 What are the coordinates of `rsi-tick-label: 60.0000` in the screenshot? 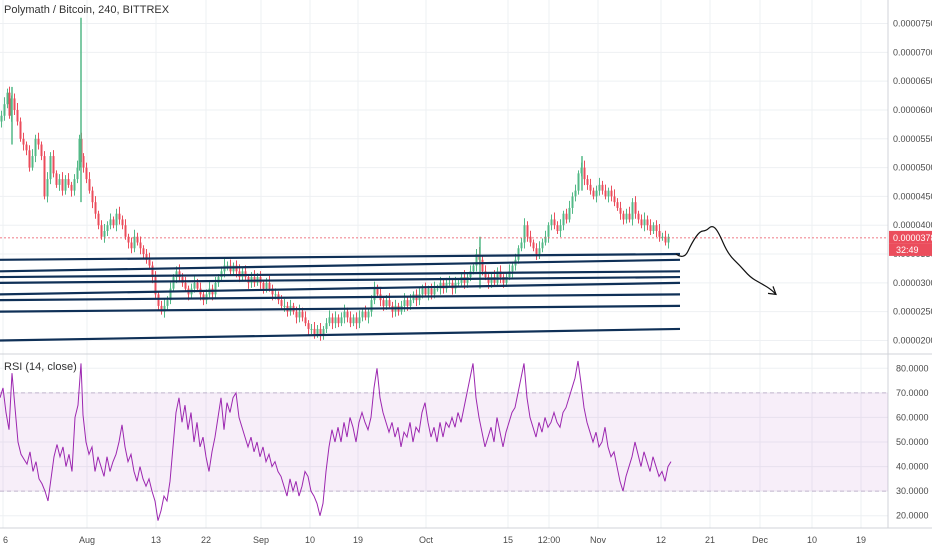 It's located at (912, 417).